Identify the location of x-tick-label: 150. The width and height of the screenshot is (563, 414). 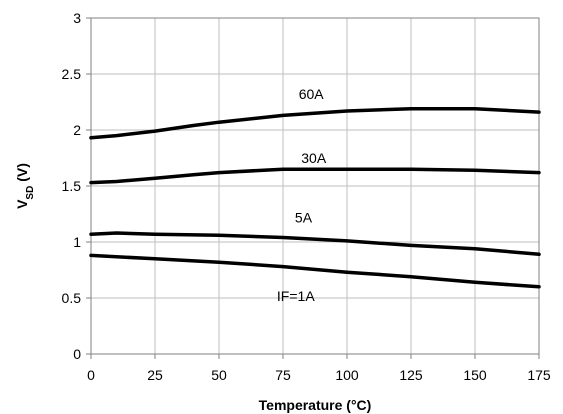
(475, 375).